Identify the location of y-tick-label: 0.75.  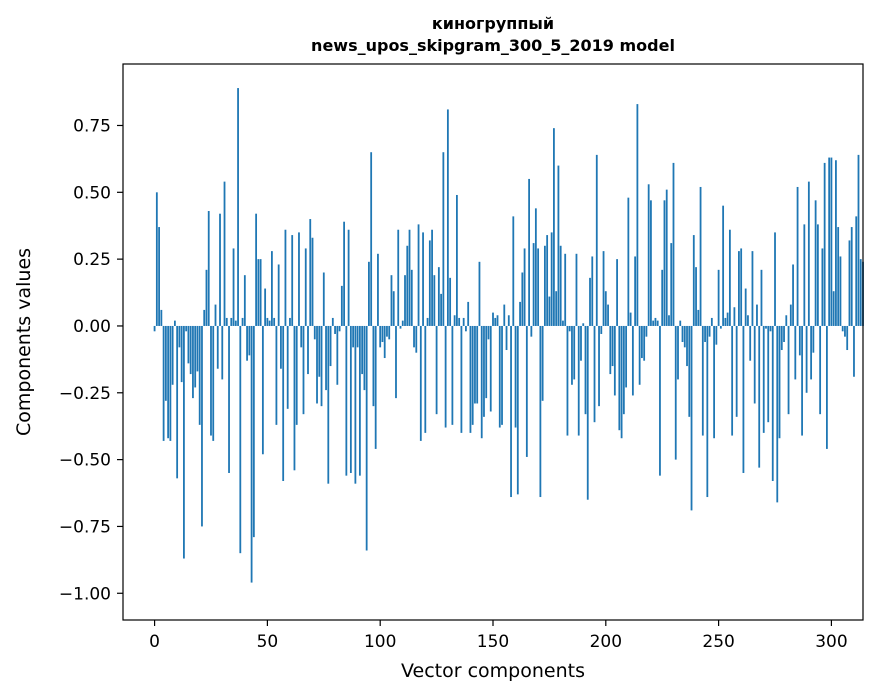
(92, 126).